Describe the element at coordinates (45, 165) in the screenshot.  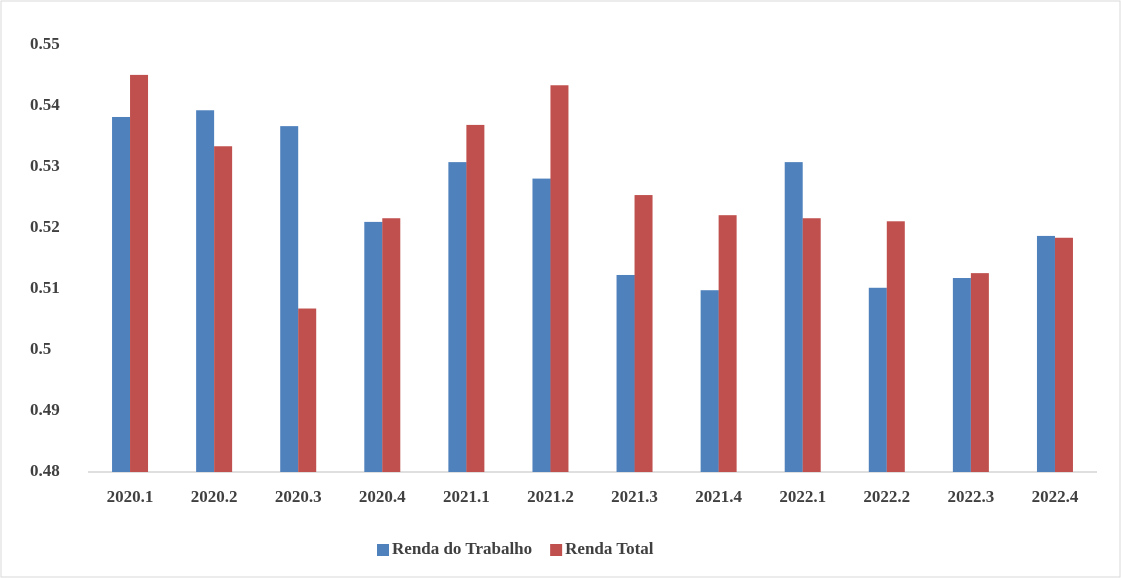
I see `y-tick-label: 0.53` at that location.